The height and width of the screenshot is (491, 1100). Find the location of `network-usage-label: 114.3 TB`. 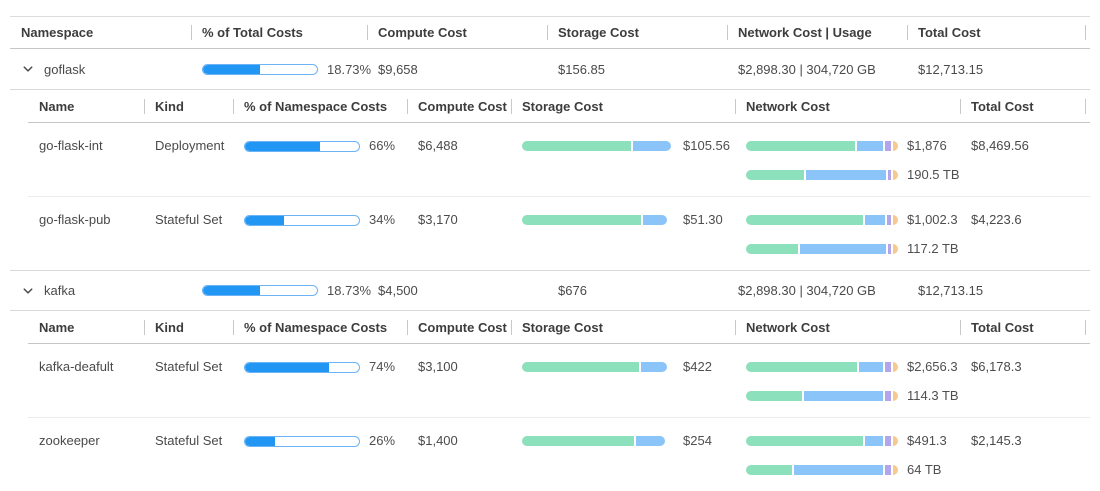

network-usage-label: 114.3 TB is located at coordinates (933, 395).